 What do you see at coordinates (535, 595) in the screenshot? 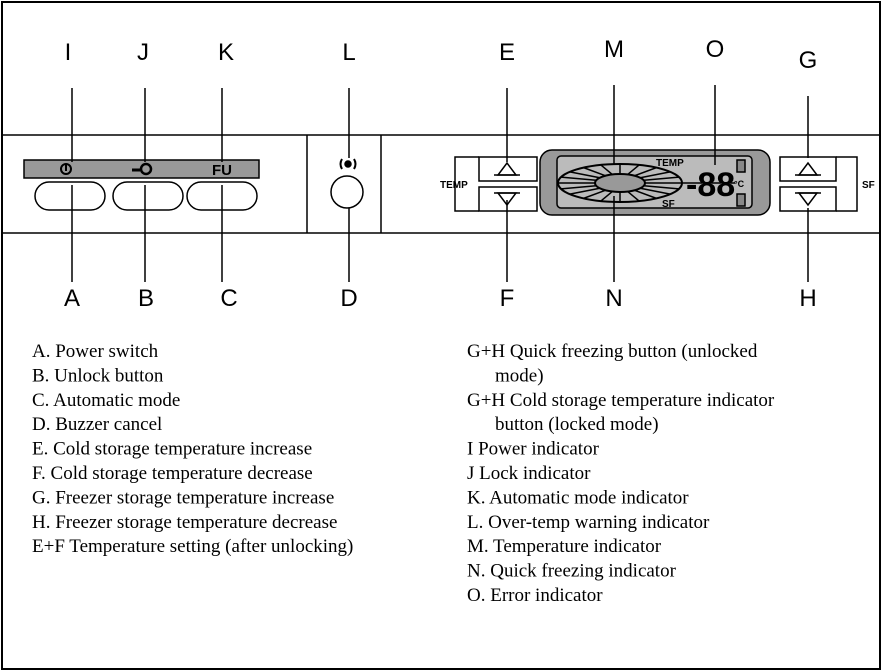
I see `legend-item: O. Error indicator` at bounding box center [535, 595].